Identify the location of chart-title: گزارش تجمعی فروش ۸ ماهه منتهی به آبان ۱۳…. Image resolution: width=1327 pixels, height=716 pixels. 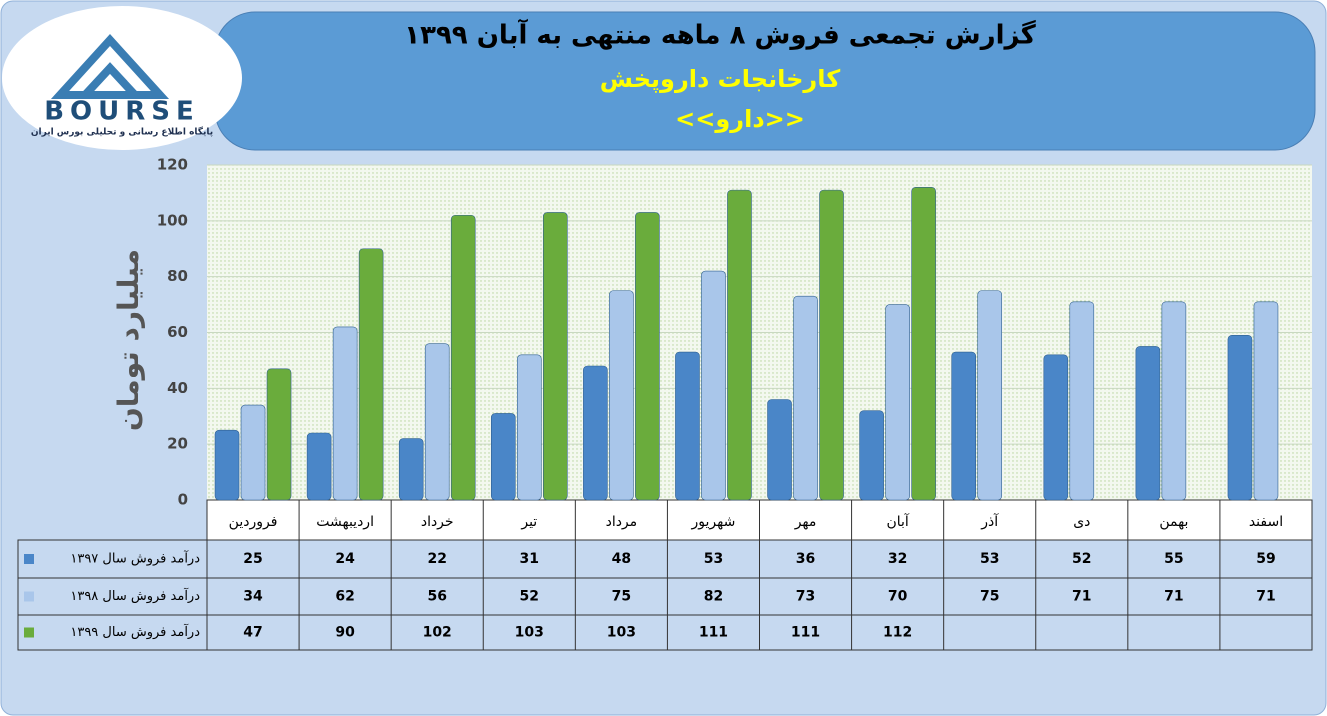
(720, 35).